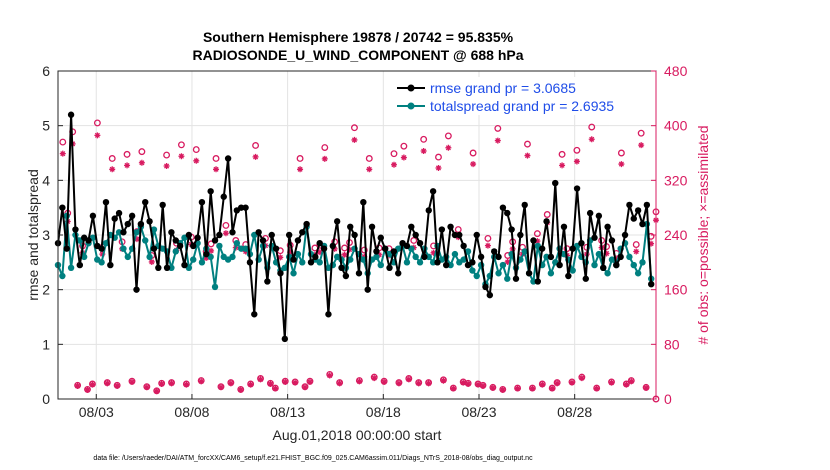 The height and width of the screenshot is (470, 830). I want to click on x-axis-label: Aug.01,2018 00:00:00 start, so click(357, 435).